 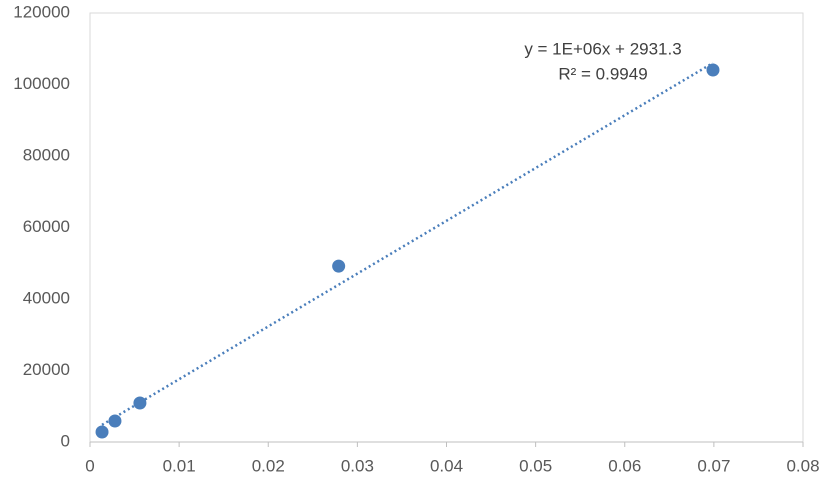 I want to click on y-tick-label: 120000, so click(x=41, y=11).